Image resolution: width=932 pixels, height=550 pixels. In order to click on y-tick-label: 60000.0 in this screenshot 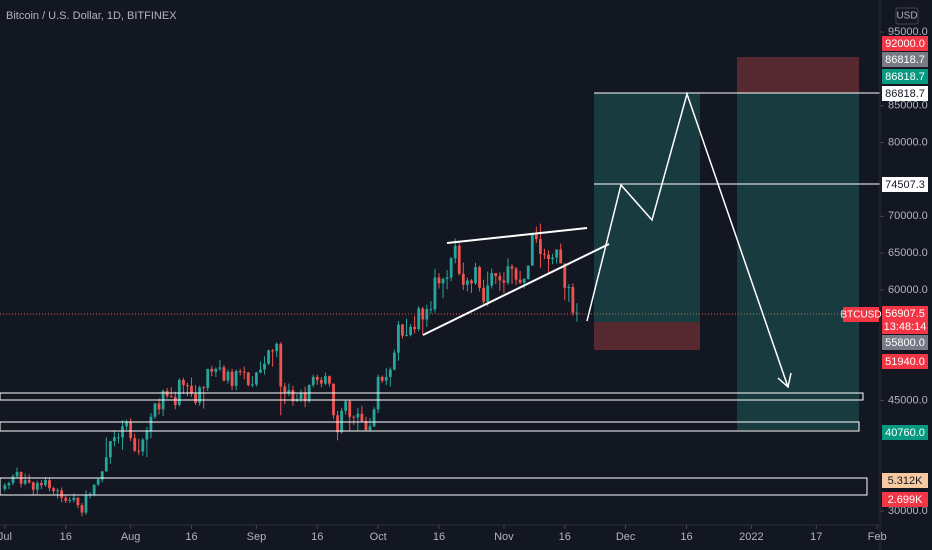, I will do `click(908, 290)`.